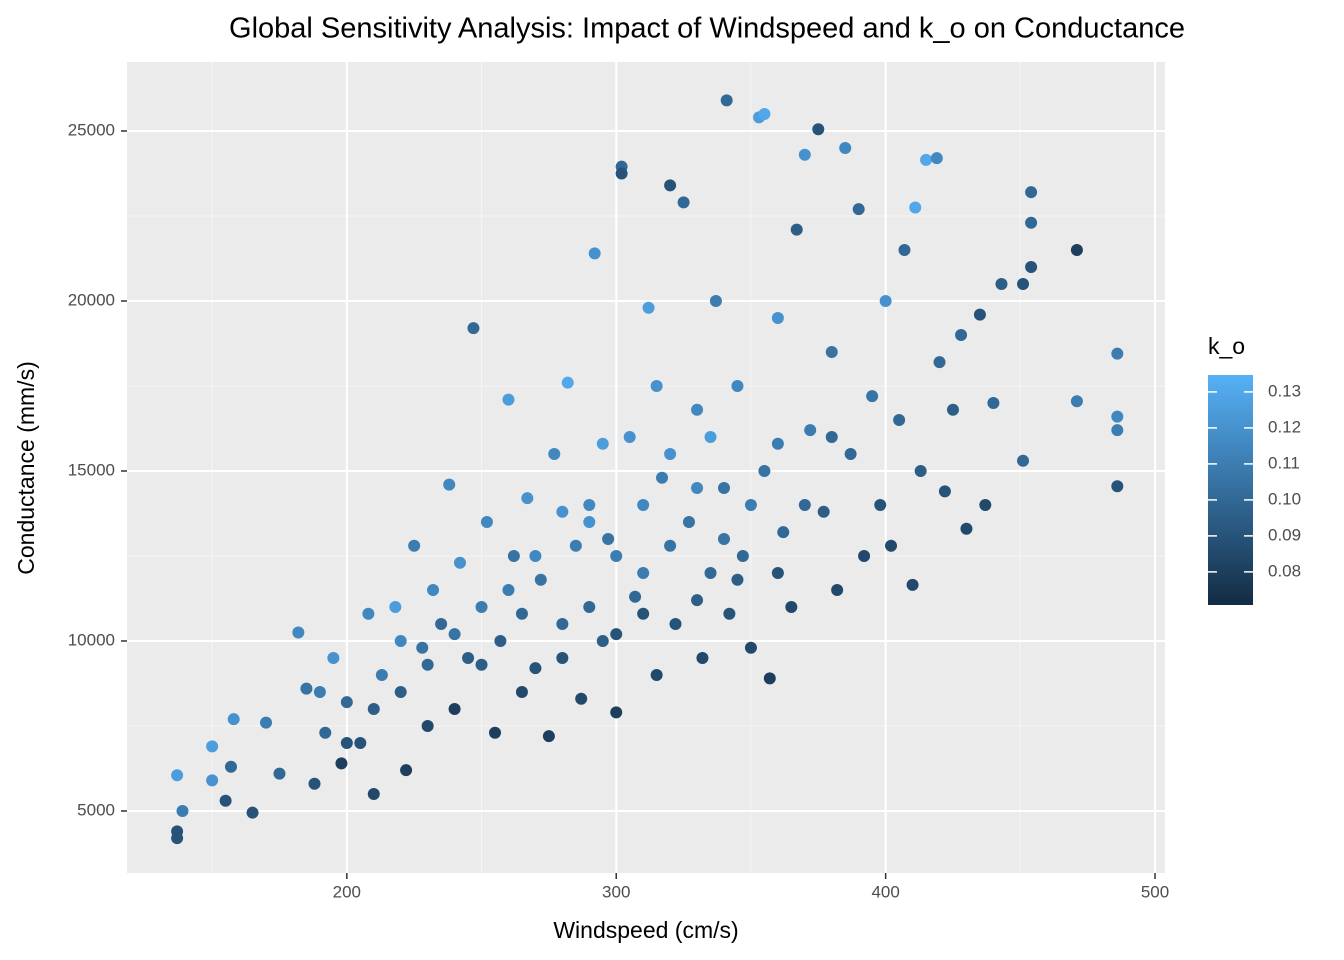 This screenshot has width=1344, height=960. What do you see at coordinates (1230, 490) in the screenshot?
I see `colorbar` at bounding box center [1230, 490].